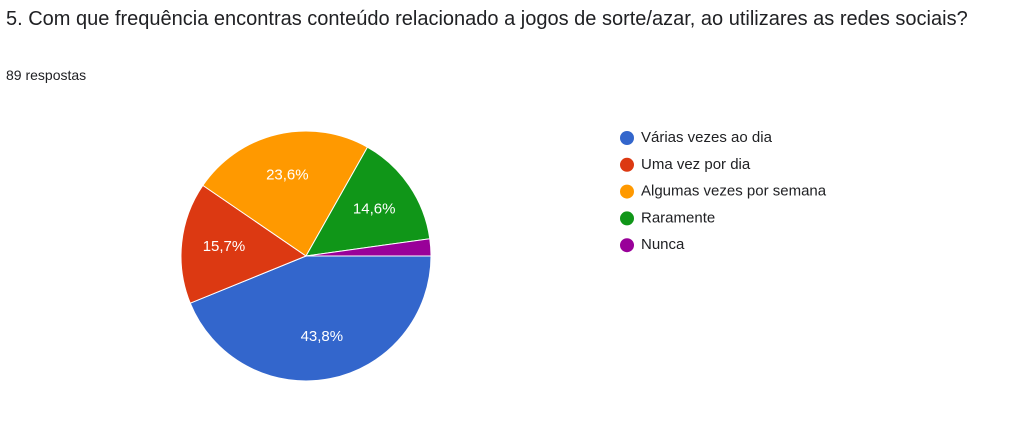  I want to click on legend-label: Algumas vezes por semana, so click(734, 191).